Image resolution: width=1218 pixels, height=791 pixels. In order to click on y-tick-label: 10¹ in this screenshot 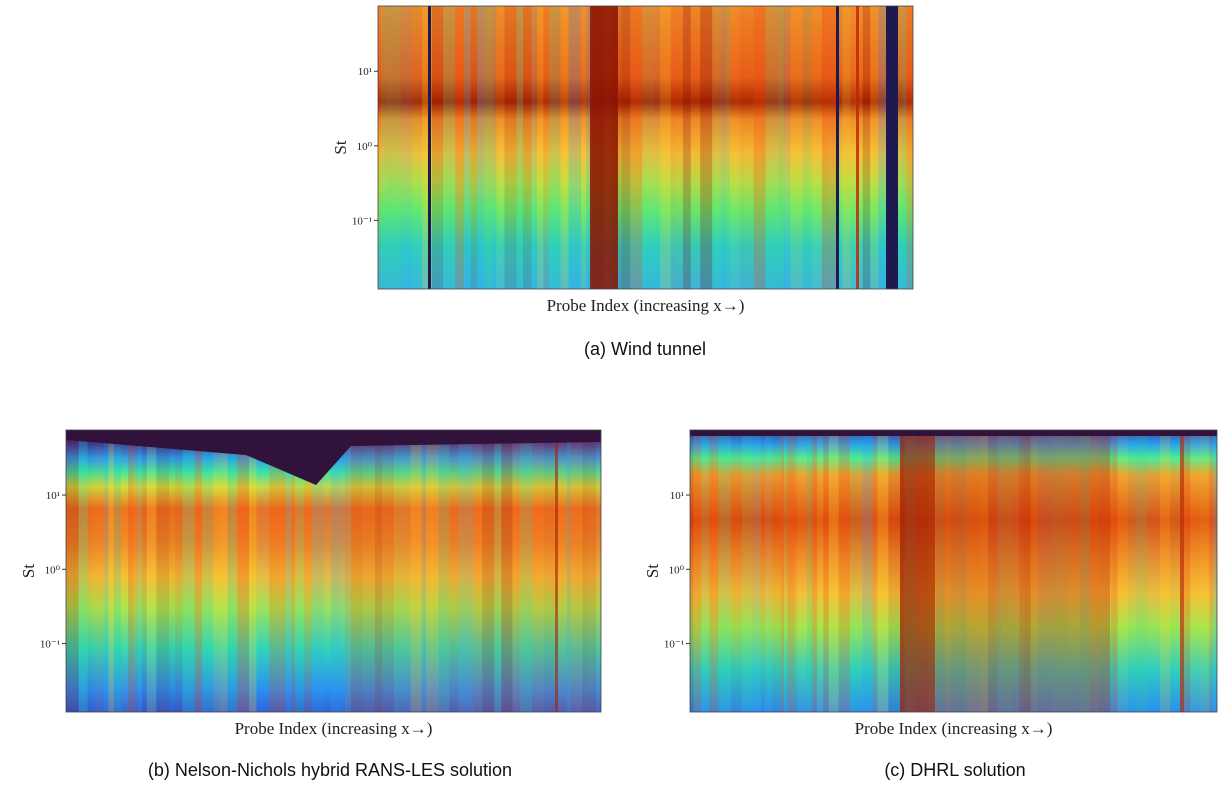, I will do `click(53, 496)`.